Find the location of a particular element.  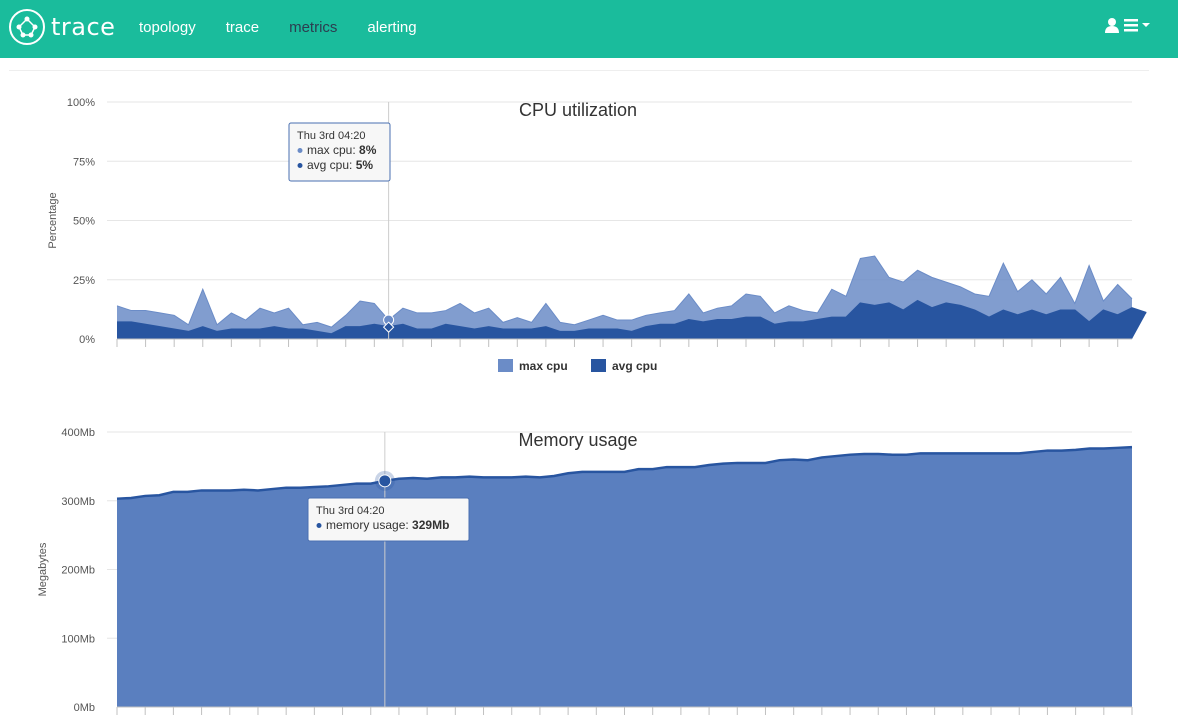

tooltip-row-value: 8% is located at coordinates (368, 150).